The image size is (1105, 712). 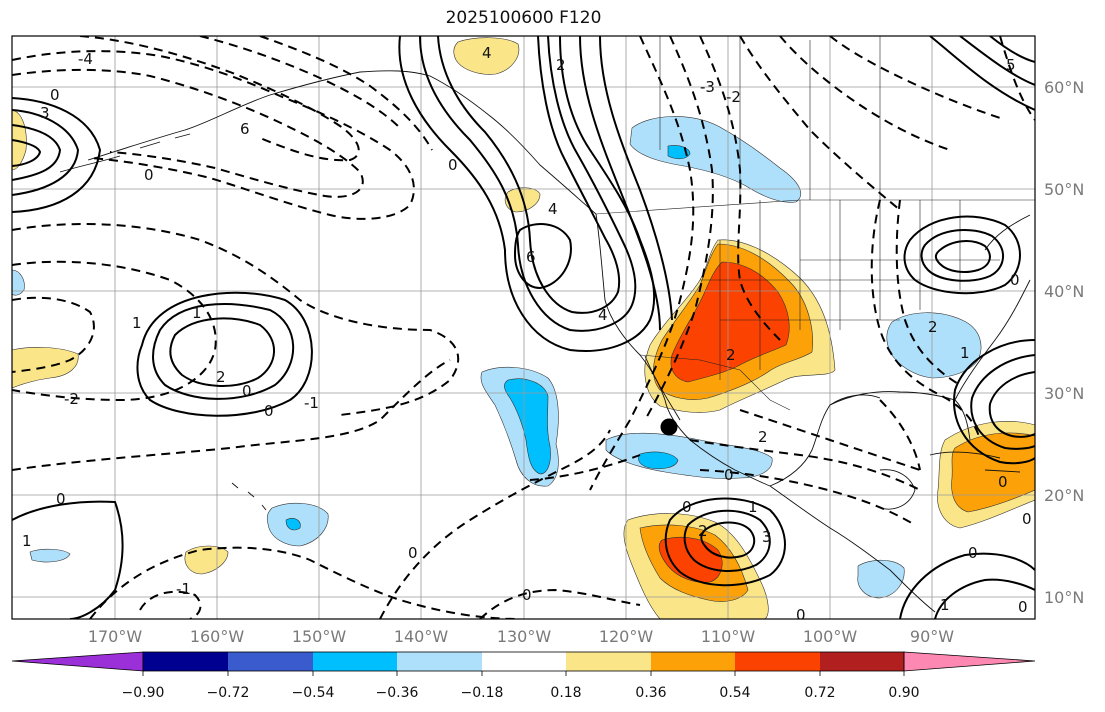 I want to click on contour-mexico-curves, so click(x=805, y=482).